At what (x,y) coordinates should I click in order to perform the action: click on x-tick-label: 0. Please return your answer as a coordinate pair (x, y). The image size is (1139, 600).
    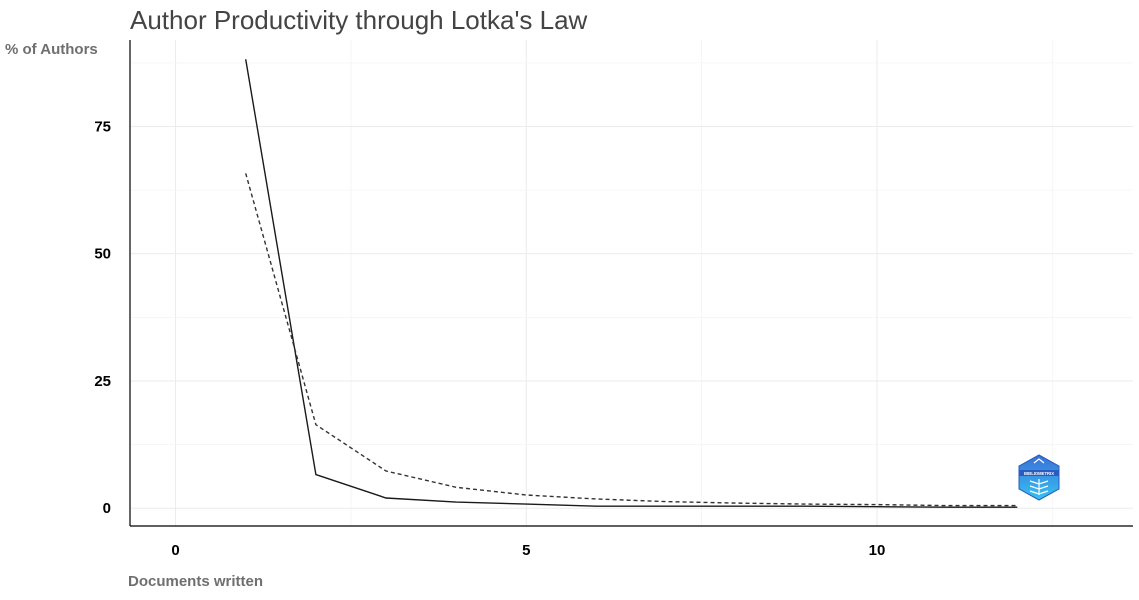
    Looking at the image, I should click on (175, 550).